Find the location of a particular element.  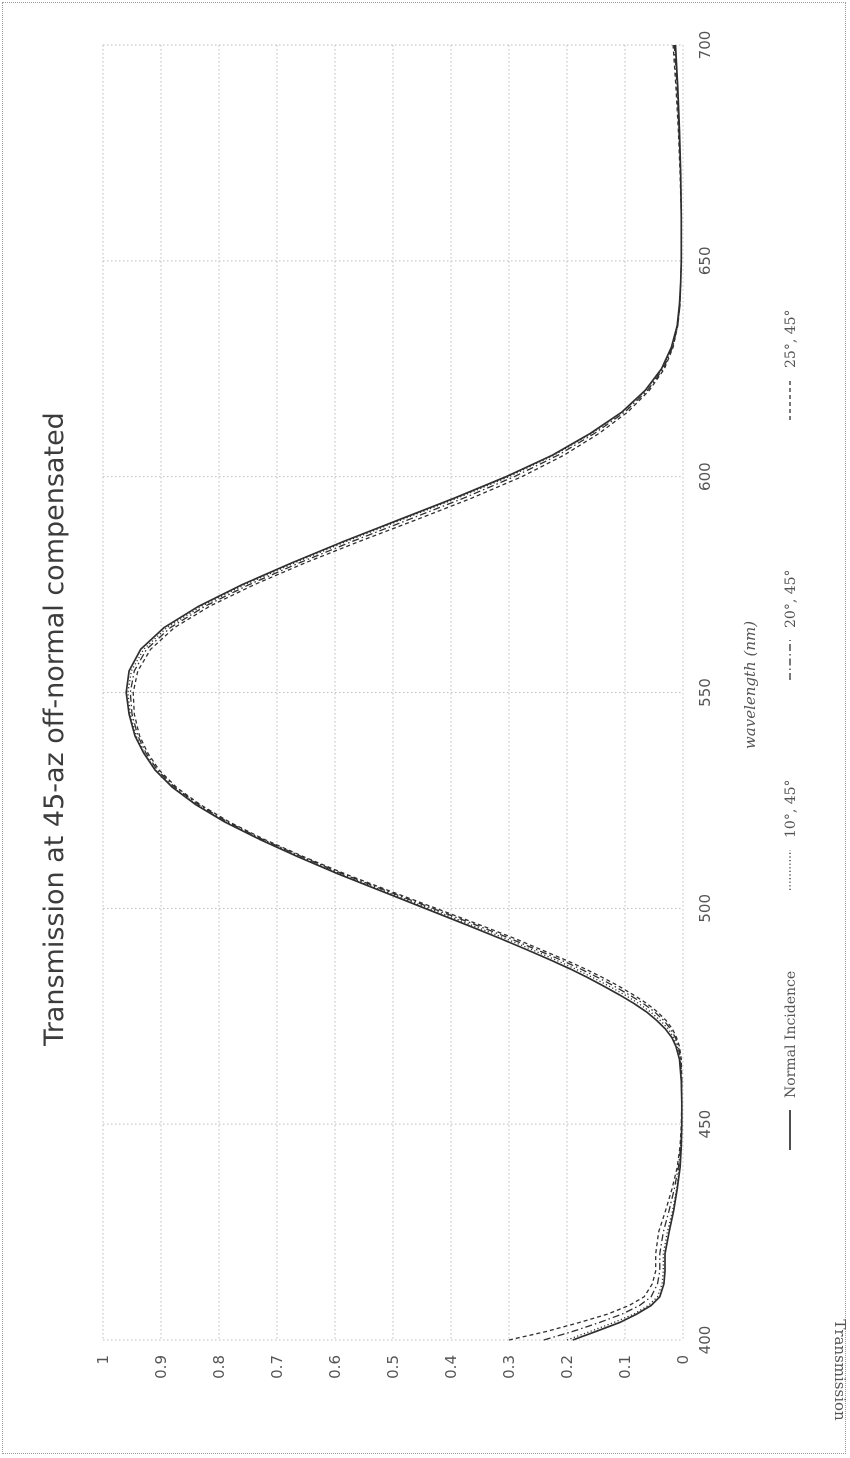

y-tick-label: 0.3 is located at coordinates (509, 1367).